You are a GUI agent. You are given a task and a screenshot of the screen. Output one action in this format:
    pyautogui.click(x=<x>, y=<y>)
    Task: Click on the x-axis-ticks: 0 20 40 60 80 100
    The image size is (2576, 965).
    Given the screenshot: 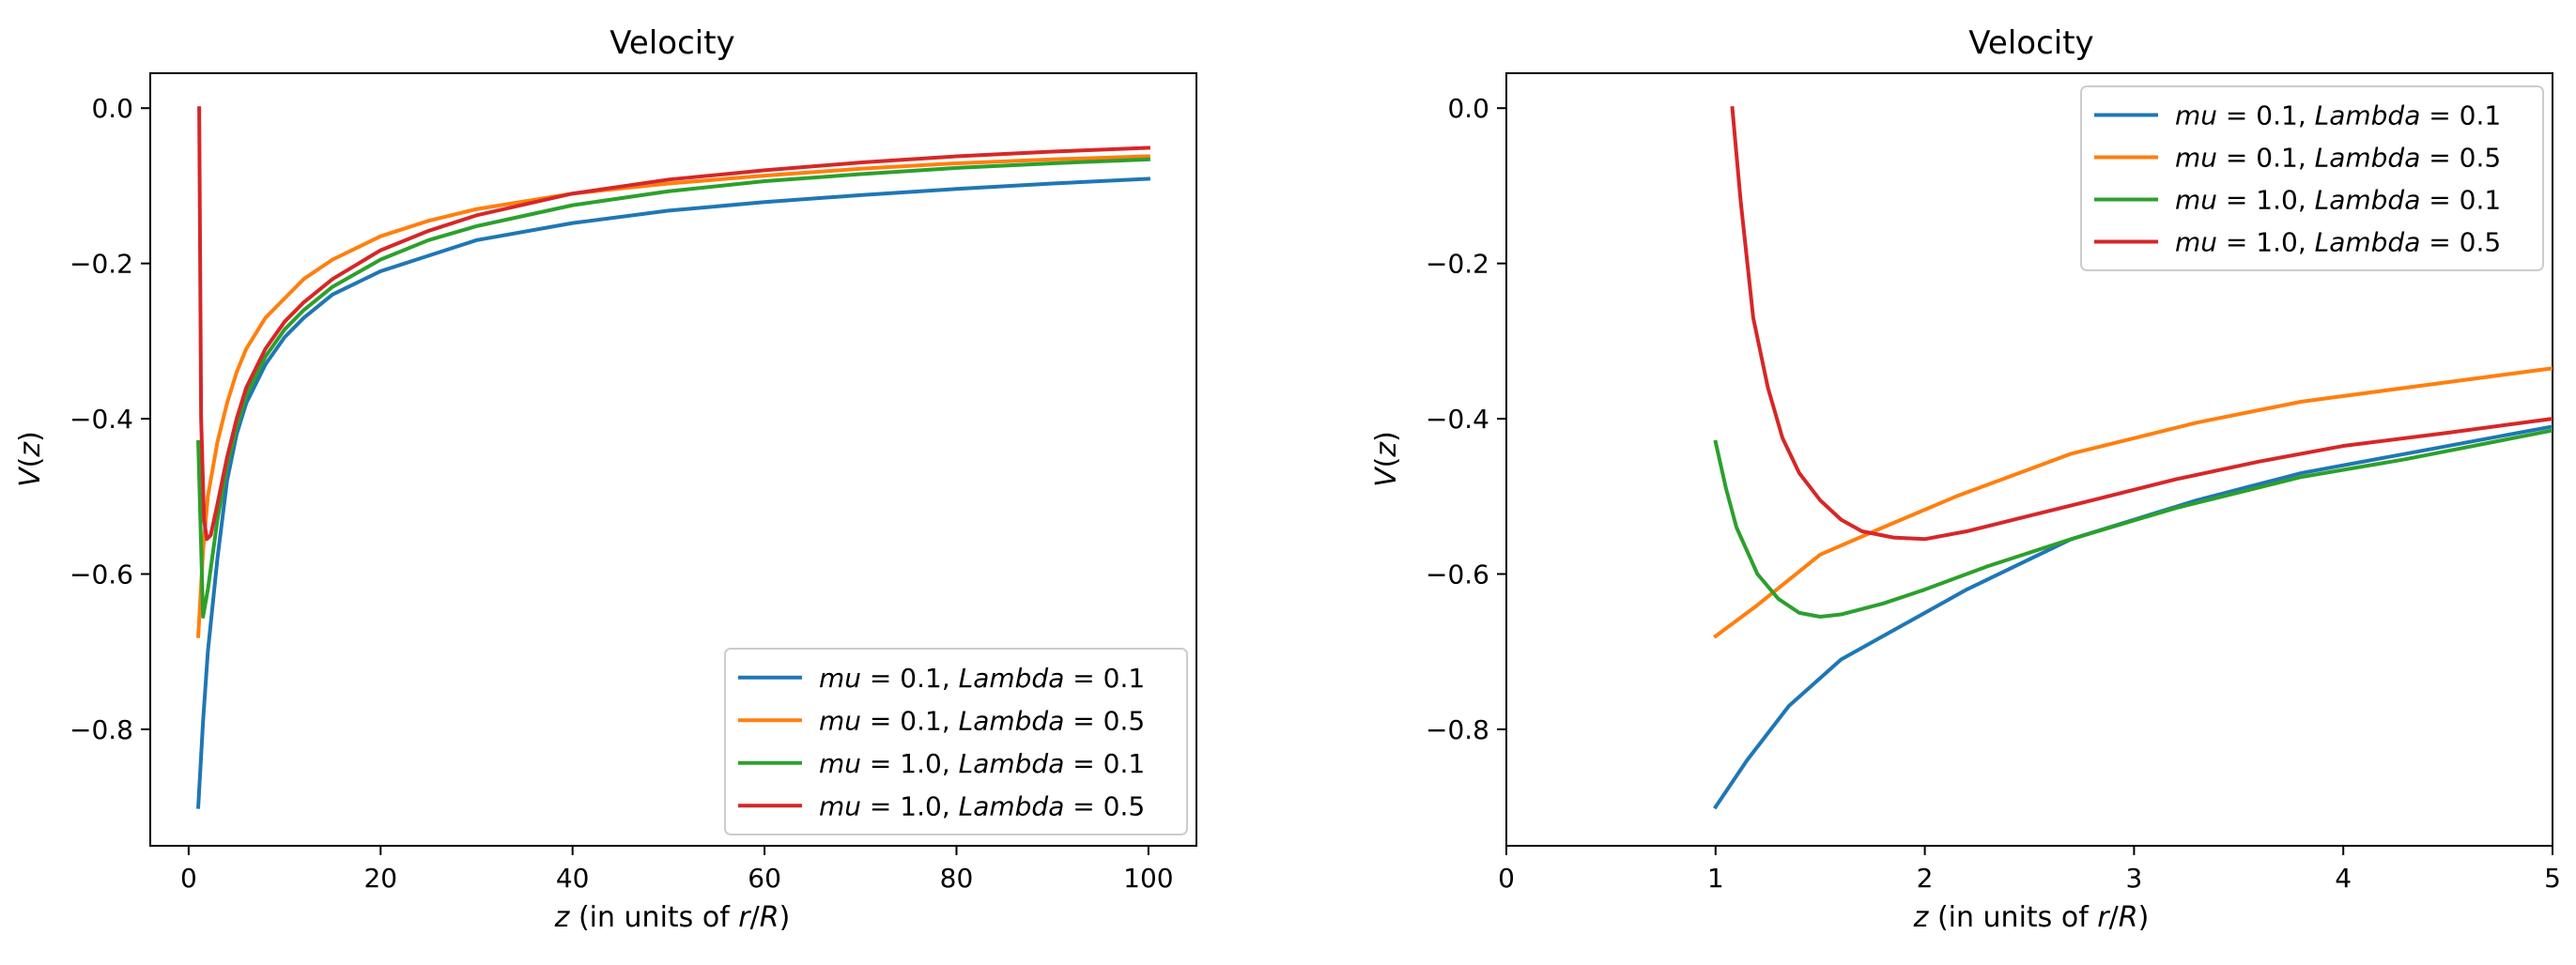 What is the action you would take?
    pyautogui.click(x=677, y=870)
    